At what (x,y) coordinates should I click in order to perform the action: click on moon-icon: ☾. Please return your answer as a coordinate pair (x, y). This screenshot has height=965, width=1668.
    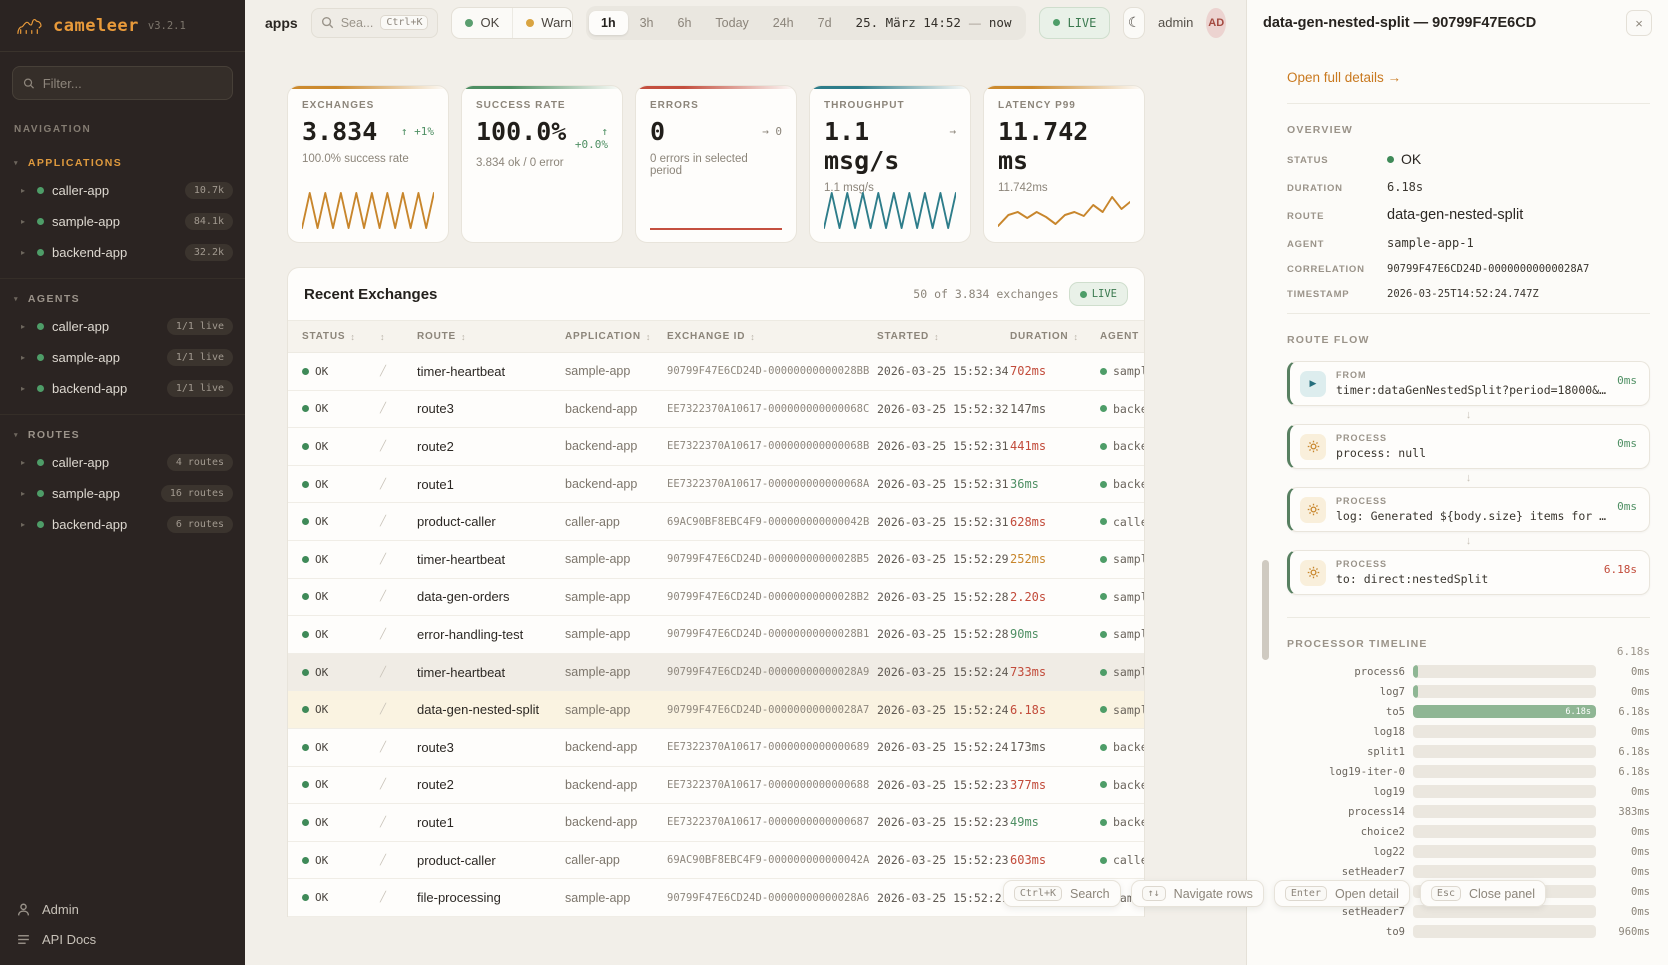
    Looking at the image, I should click on (1134, 22).